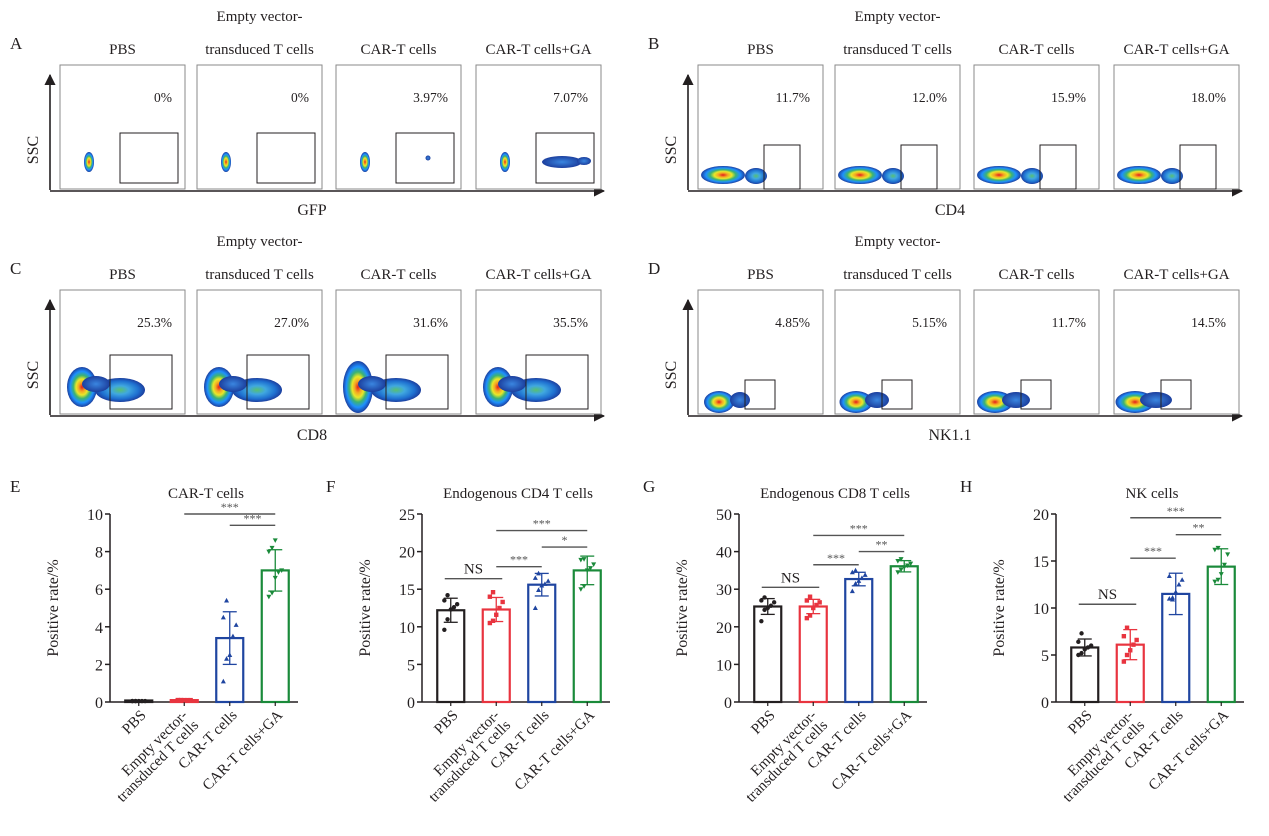 This screenshot has width=1269, height=836. What do you see at coordinates (649, 486) in the screenshot?
I see `panel-letter: G` at bounding box center [649, 486].